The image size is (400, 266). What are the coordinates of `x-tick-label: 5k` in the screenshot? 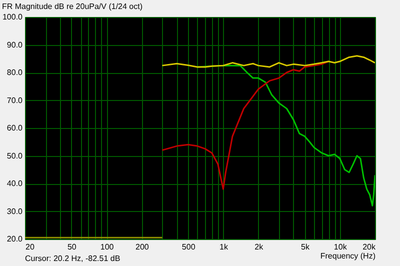 It's located at (305, 247).